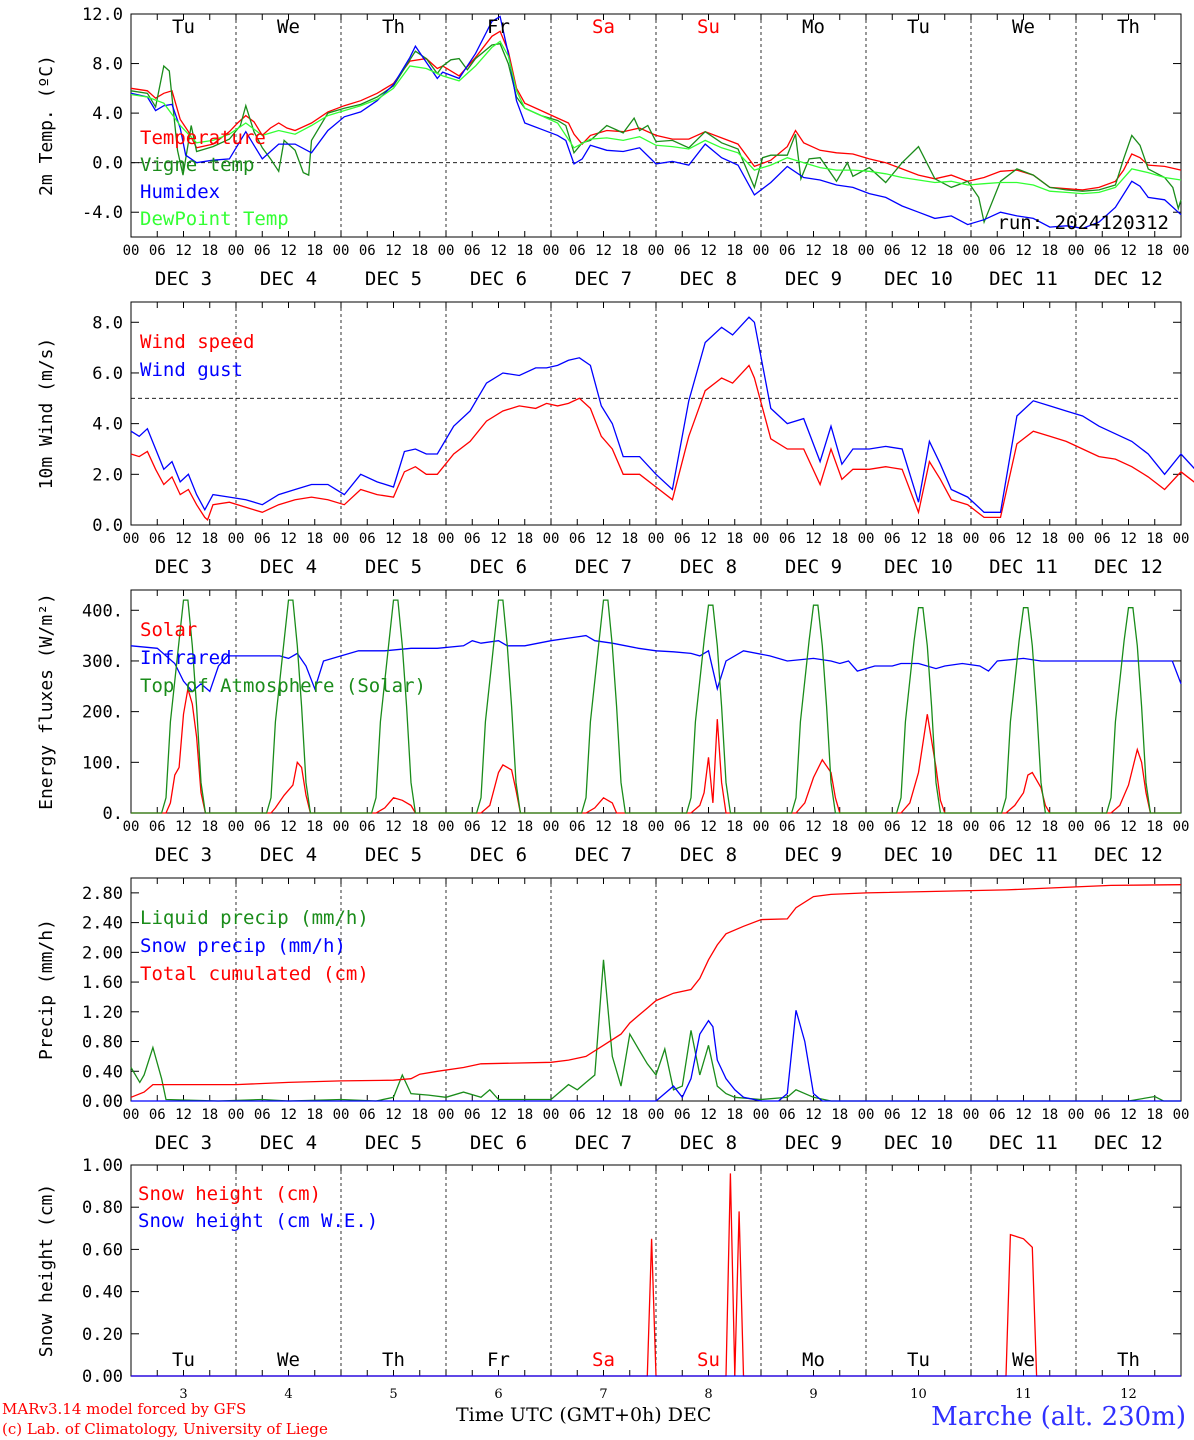 The width and height of the screenshot is (1194, 1440). Describe the element at coordinates (191, 370) in the screenshot. I see `legend-entry: Wind gust` at that location.